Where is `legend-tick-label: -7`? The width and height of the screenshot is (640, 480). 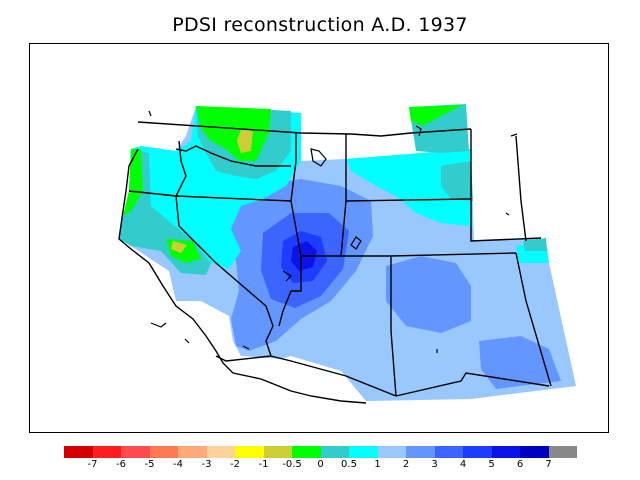
legend-tick-label: -7 is located at coordinates (92, 464).